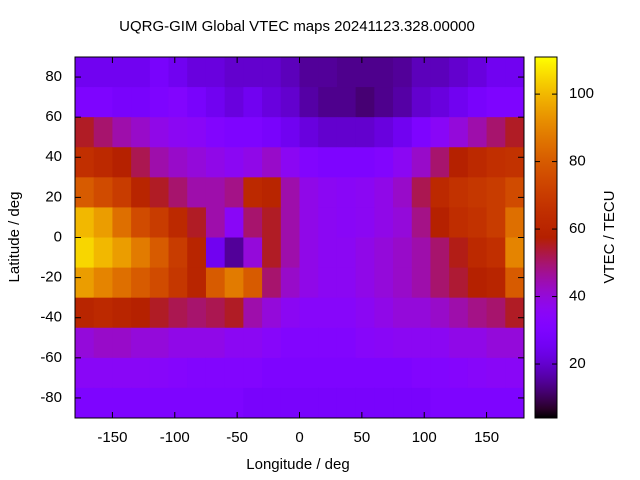  I want to click on x-tick-label: -50, so click(237, 437).